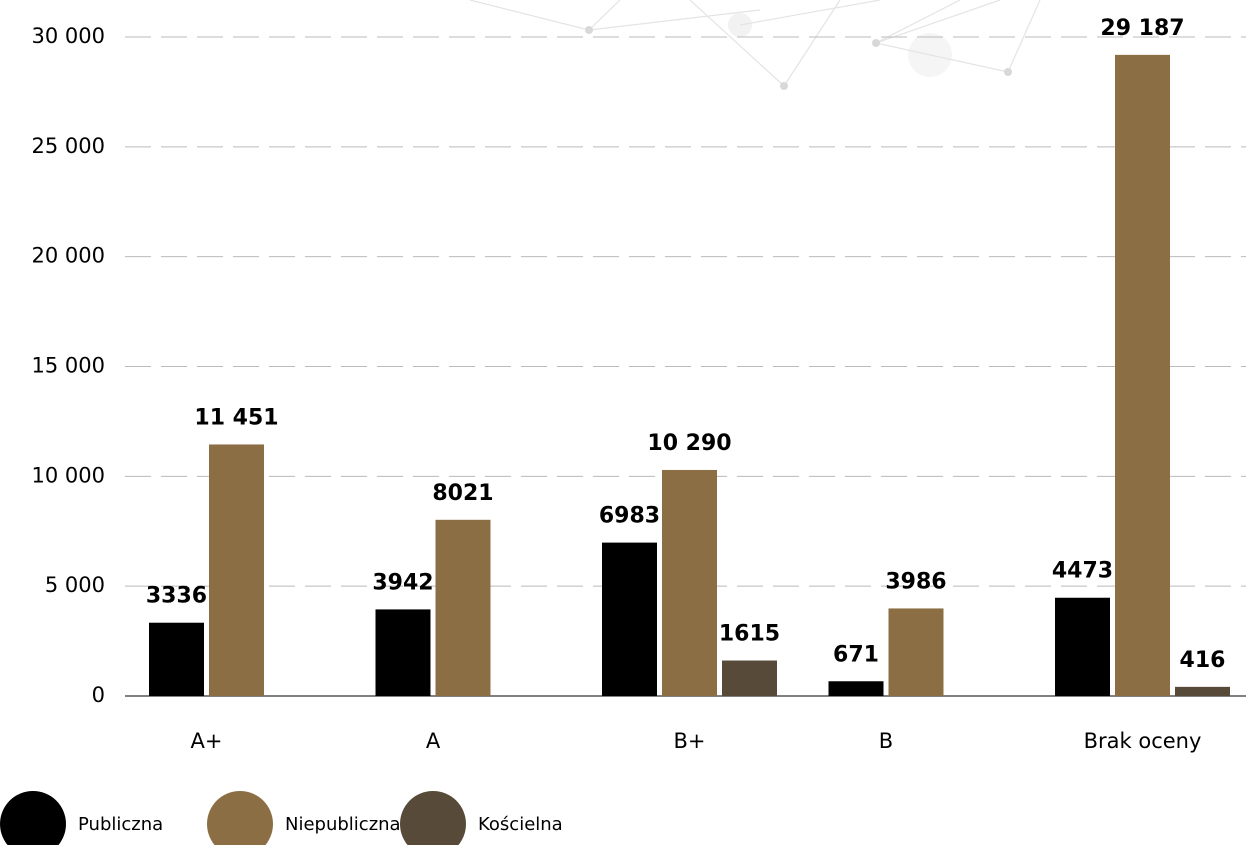  I want to click on y-tick-label: 0, so click(98, 695).